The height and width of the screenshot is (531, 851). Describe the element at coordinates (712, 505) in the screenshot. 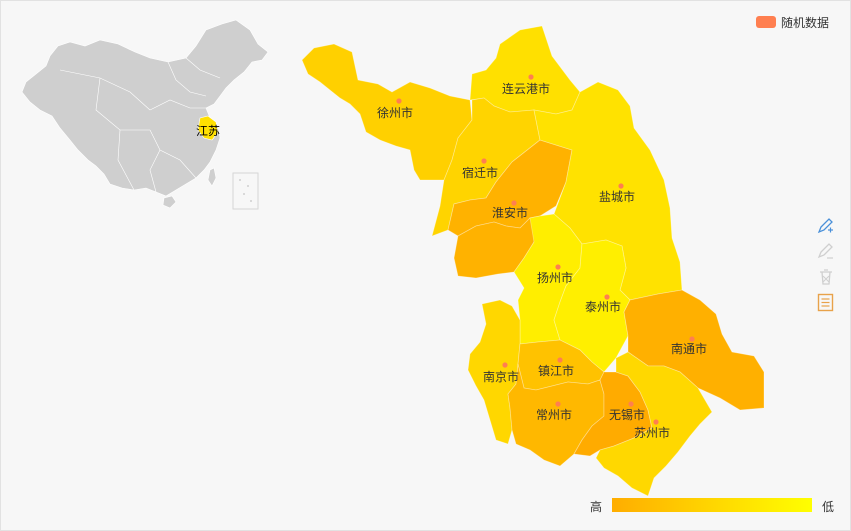

I see `visual-map-gradient` at that location.